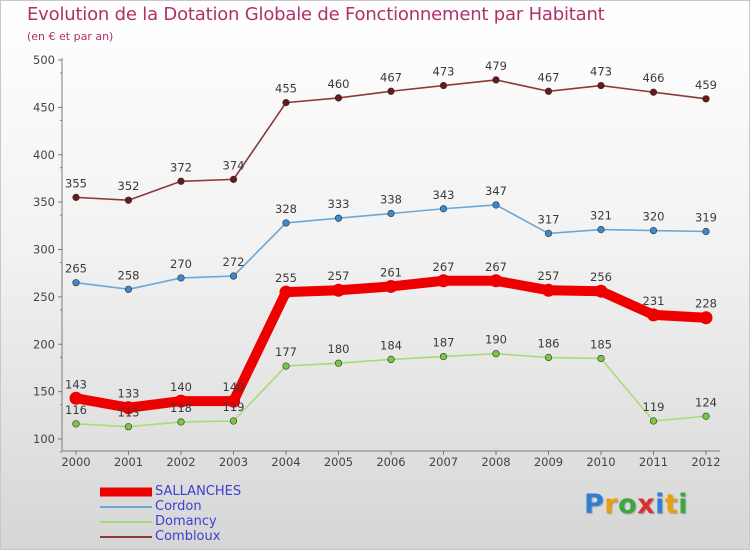 The image size is (750, 550). What do you see at coordinates (654, 78) in the screenshot?
I see `data-label-combloux: 466` at bounding box center [654, 78].